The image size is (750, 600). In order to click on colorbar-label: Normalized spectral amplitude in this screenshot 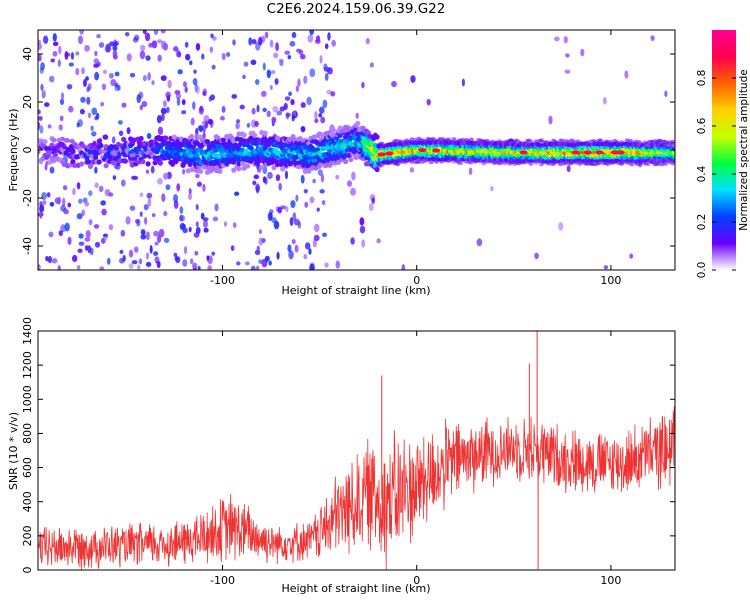, I will do `click(744, 149)`.